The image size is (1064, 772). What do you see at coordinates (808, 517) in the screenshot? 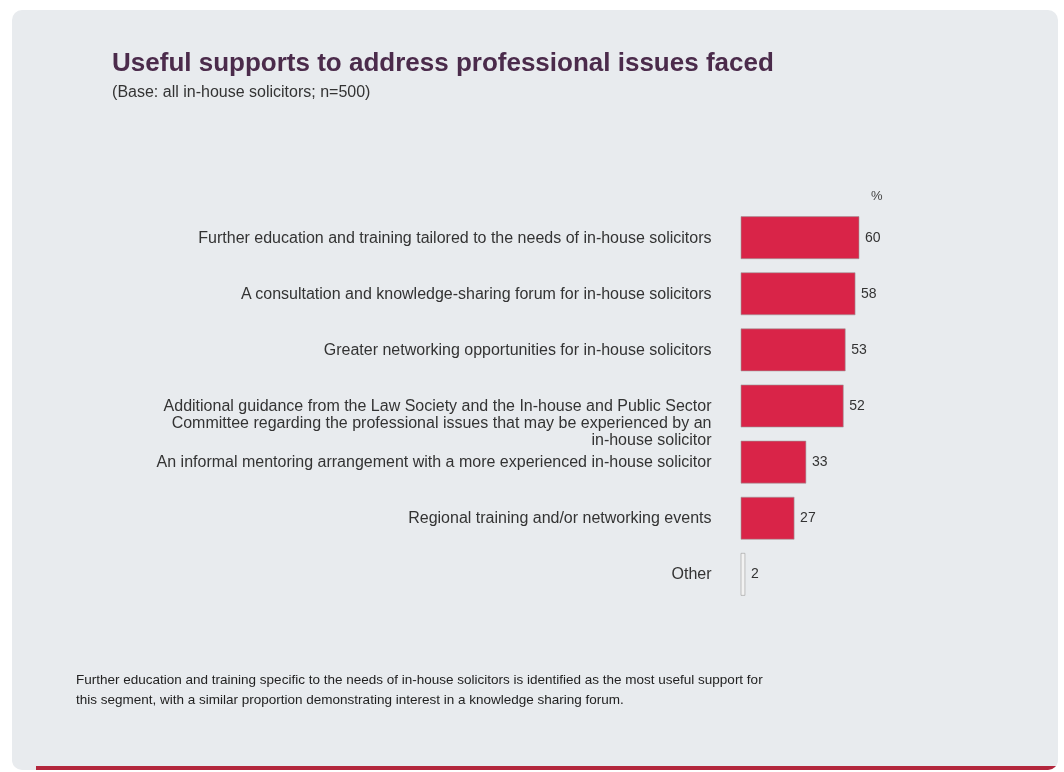
I see `data-label: 27` at bounding box center [808, 517].